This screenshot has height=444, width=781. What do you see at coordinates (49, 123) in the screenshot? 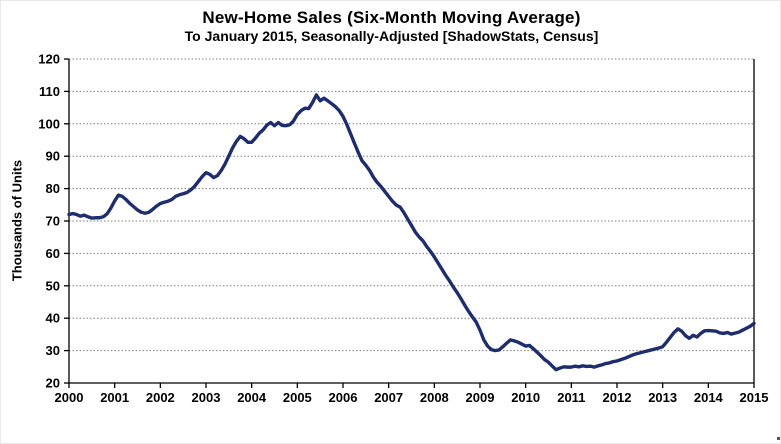
I see `y-tick-label: 100` at bounding box center [49, 123].